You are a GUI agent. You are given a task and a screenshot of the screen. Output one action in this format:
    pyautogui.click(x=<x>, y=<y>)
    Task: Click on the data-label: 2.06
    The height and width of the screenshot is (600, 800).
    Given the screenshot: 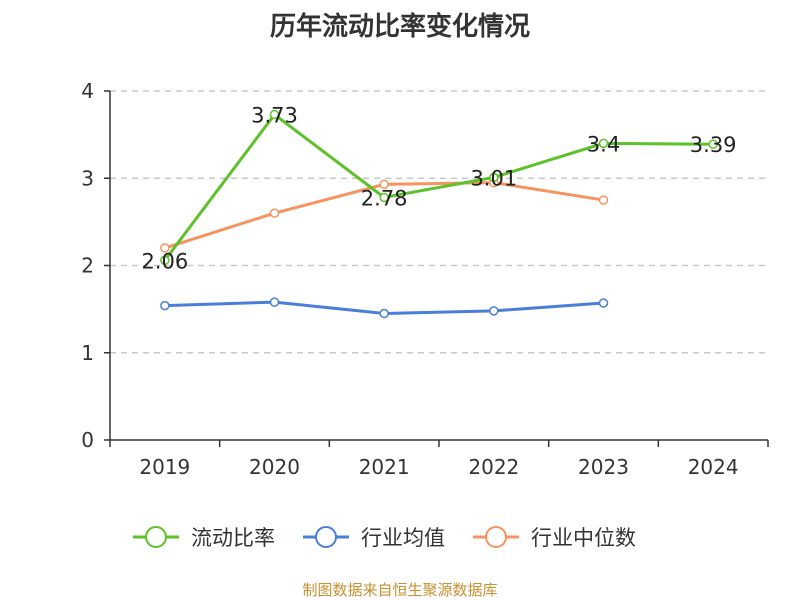 What is the action you would take?
    pyautogui.click(x=164, y=261)
    